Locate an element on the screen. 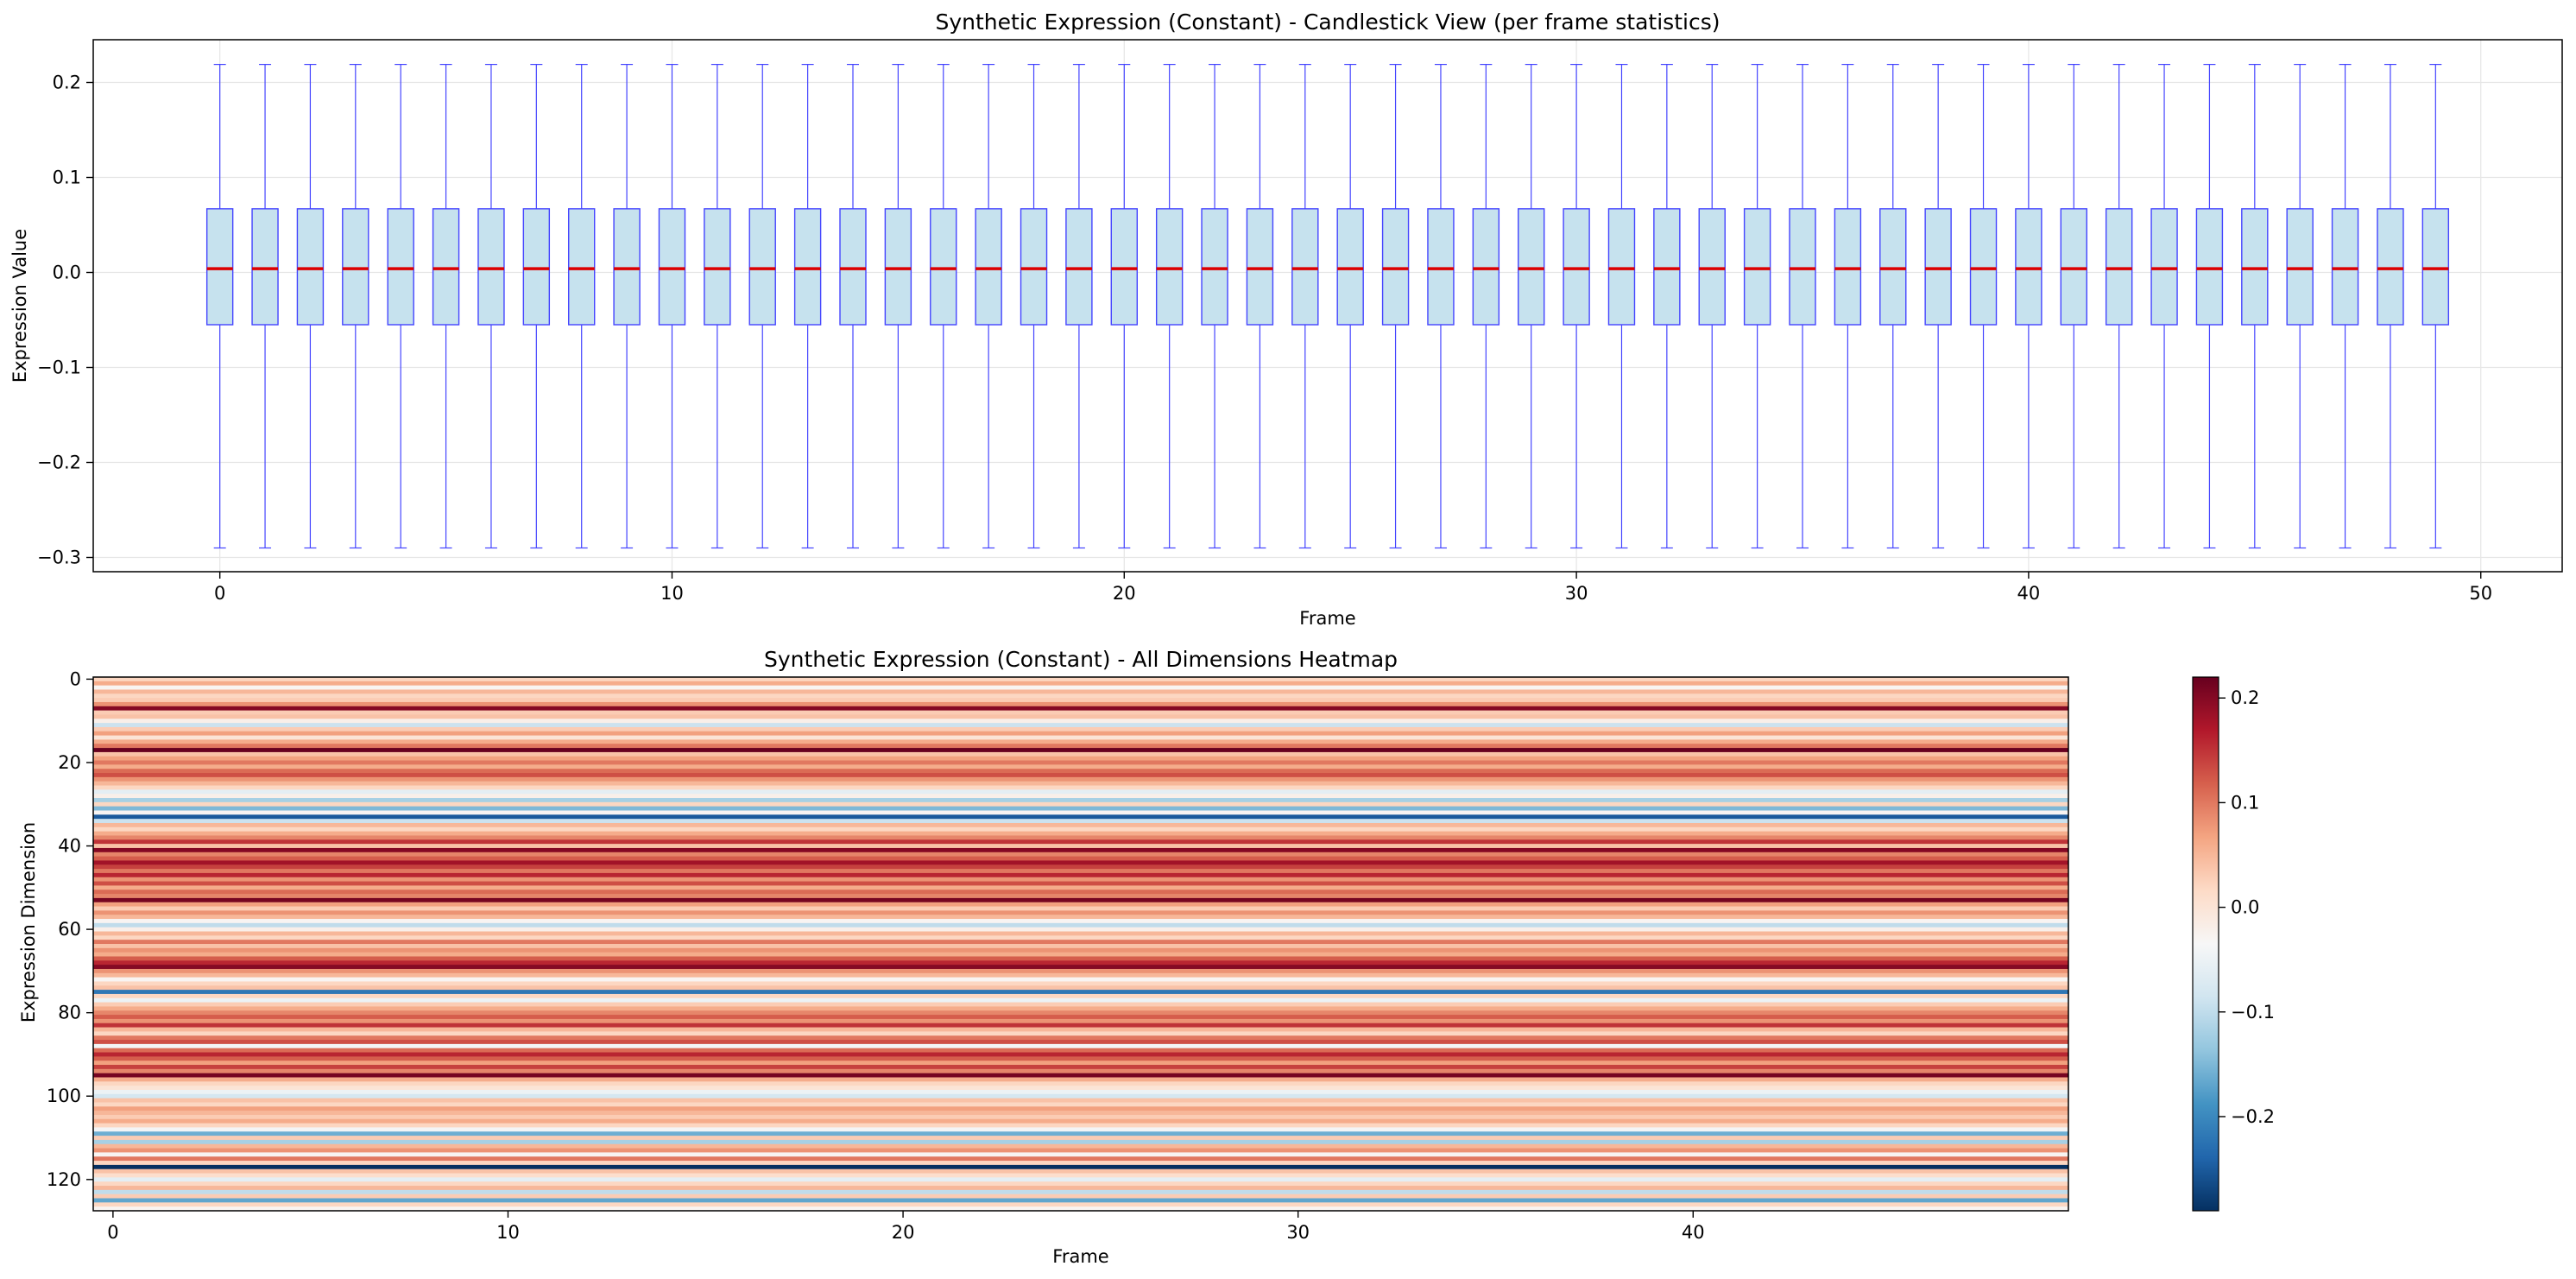  x-tick-label: 40 is located at coordinates (1693, 1232).